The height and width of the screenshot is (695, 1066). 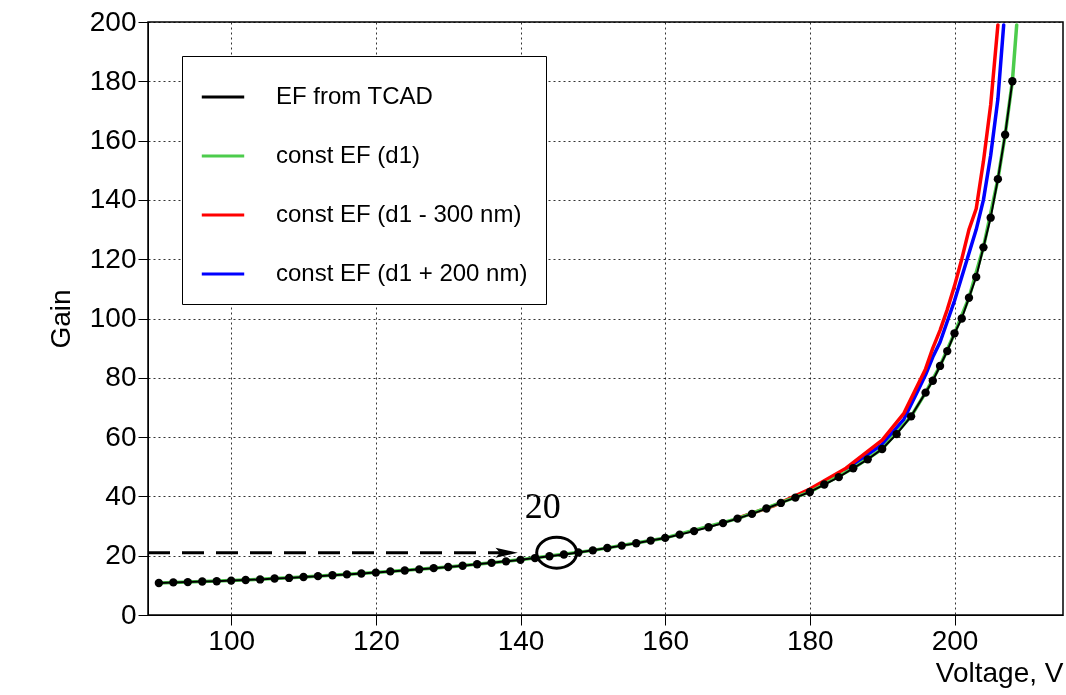 I want to click on y-tick-label: 140, so click(x=113, y=199).